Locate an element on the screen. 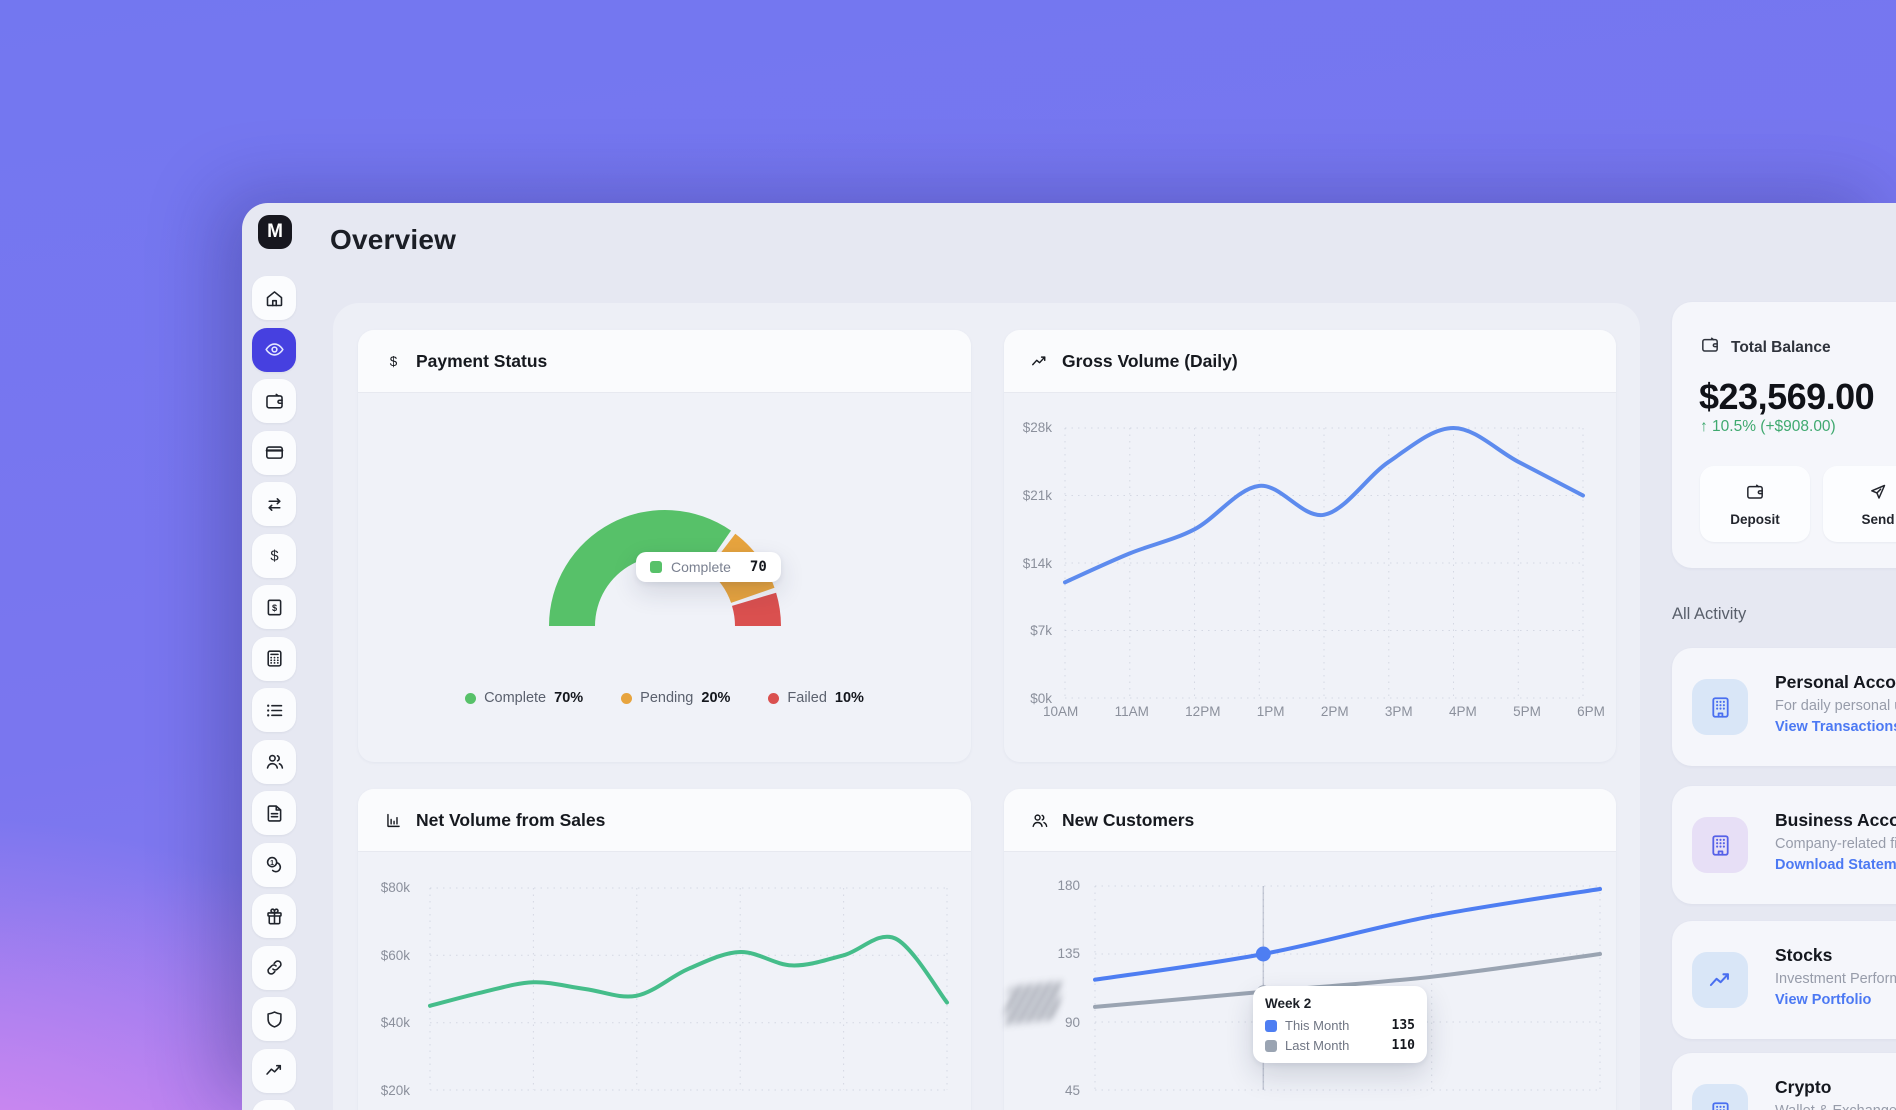 The width and height of the screenshot is (1896, 1110). activity-card-crypto: Crypto Wallet & Exchange is located at coordinates (1784, 1081).